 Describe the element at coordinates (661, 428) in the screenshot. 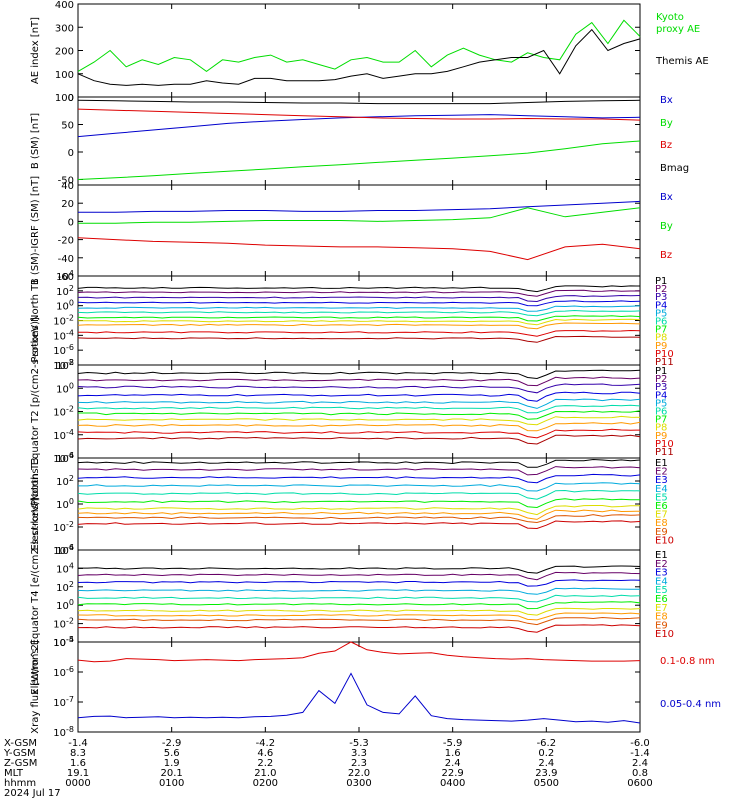

I see `legend-entry: P8` at that location.